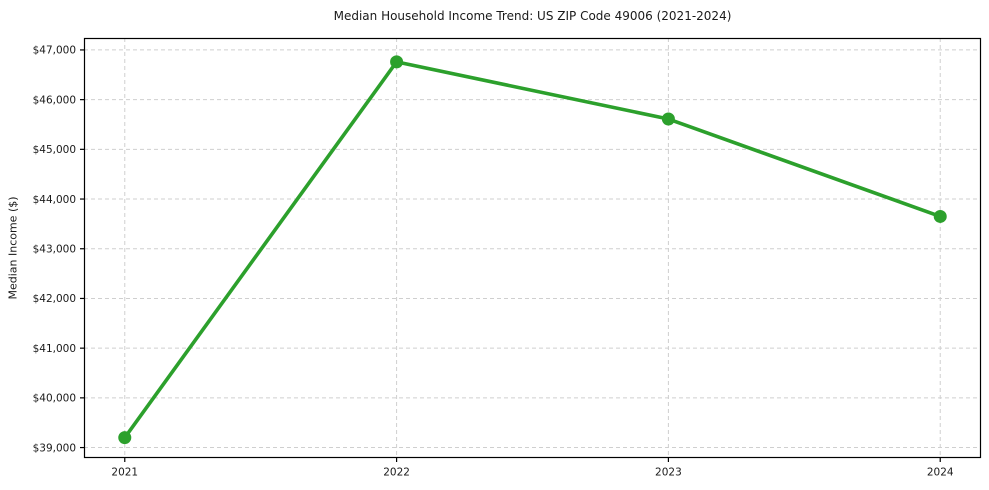  I want to click on y-tick-label: $41,000, so click(54, 349).